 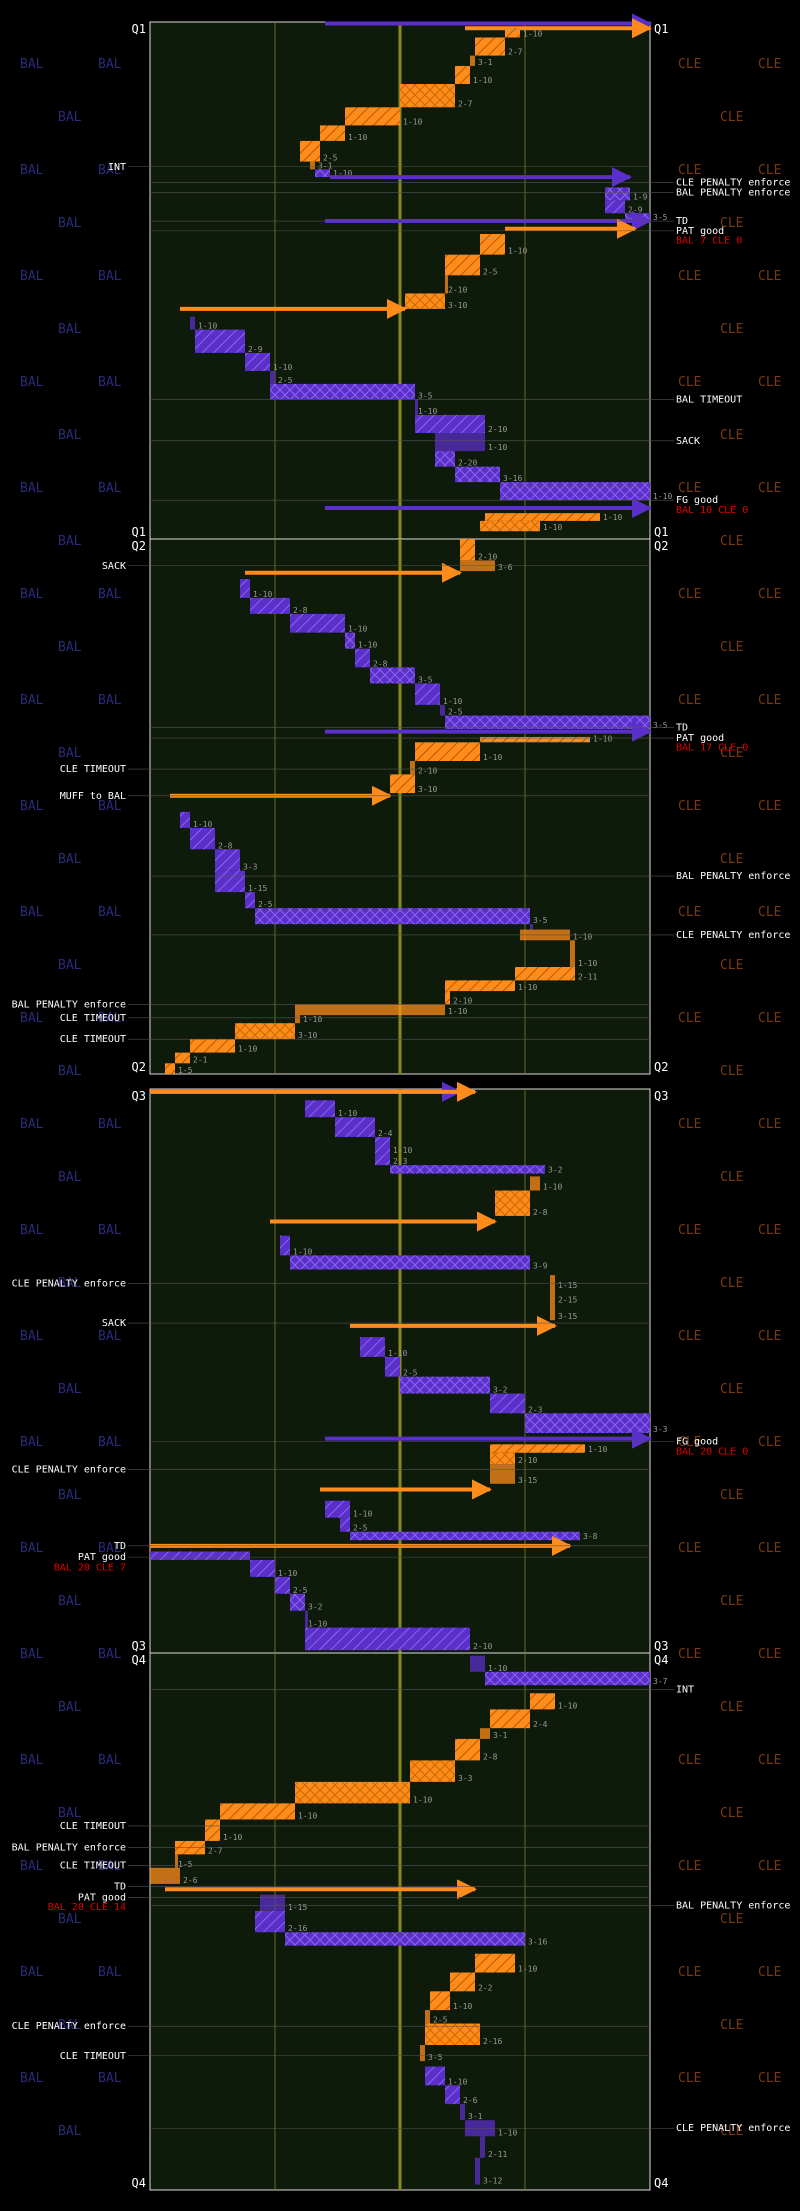 What do you see at coordinates (200, 1059) in the screenshot?
I see `down-distance-label: 2-1` at bounding box center [200, 1059].